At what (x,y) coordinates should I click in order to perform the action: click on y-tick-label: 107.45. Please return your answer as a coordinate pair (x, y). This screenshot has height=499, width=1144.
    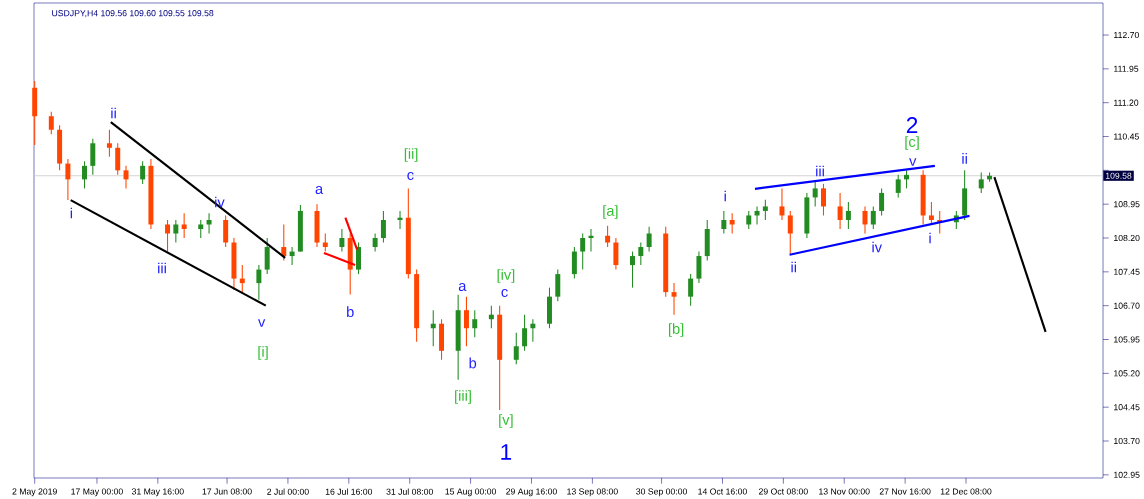
    Looking at the image, I should click on (1127, 271).